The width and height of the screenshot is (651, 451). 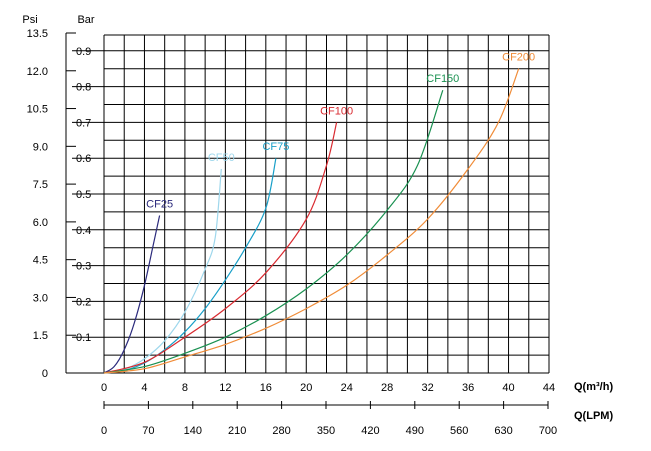 I want to click on bar-axis-tick-label: 0.5, so click(x=83, y=195).